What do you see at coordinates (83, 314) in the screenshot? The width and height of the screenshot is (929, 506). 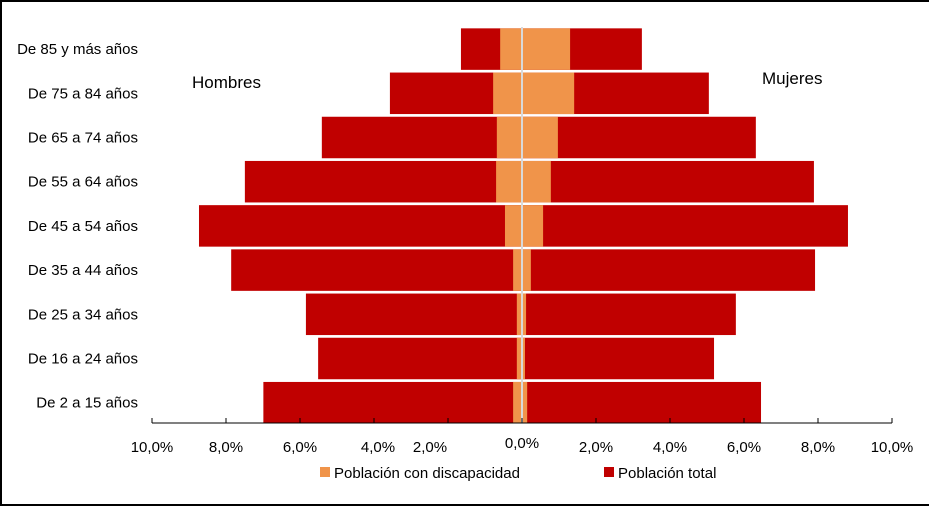 I see `category-label: De 25 a 34 años` at bounding box center [83, 314].